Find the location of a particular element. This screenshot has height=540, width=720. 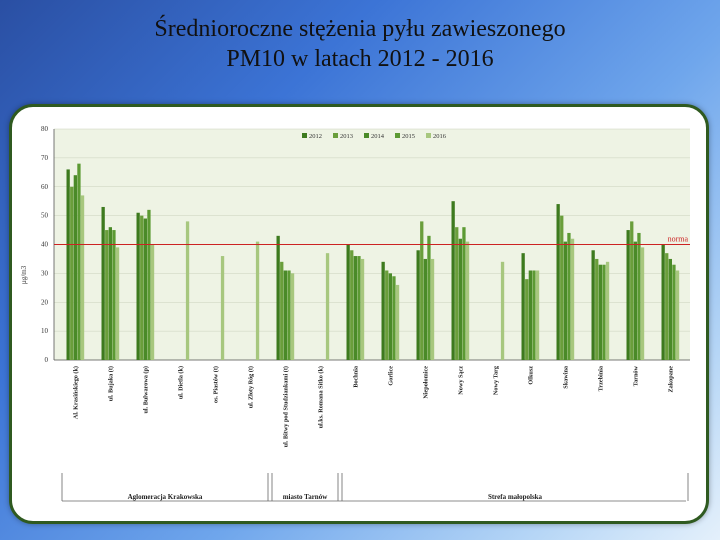

y-tick-label: 20 is located at coordinates (45, 302).